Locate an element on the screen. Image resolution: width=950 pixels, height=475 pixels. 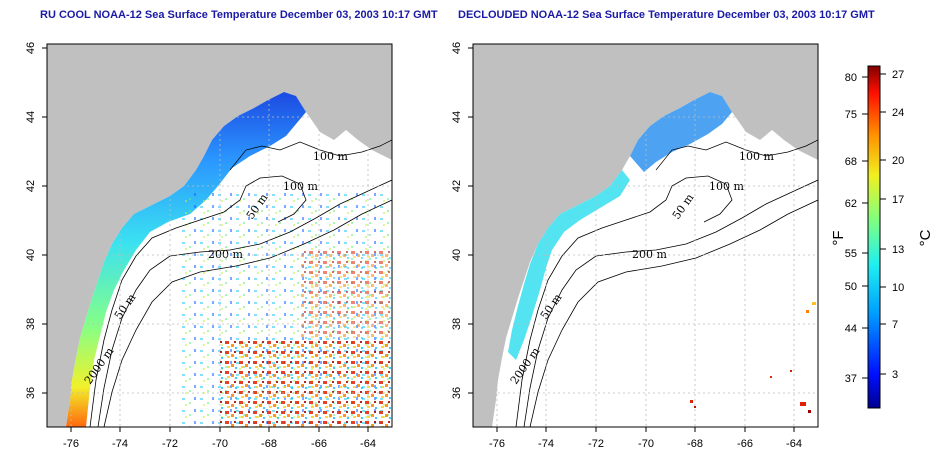
colorbar-f-tick: 80 is located at coordinates (851, 78).